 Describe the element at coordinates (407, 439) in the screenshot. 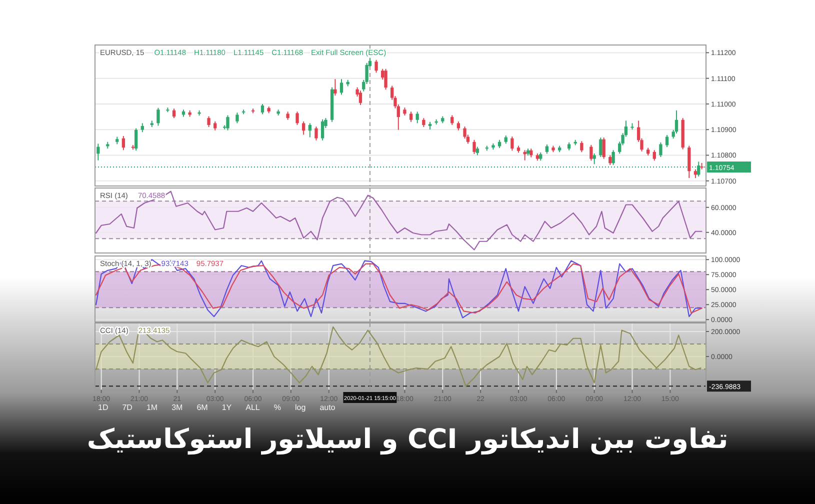

I see `text: تفاوت بین اندیکاتور CCI و اسیلاتور استوکاستیک` at that location.